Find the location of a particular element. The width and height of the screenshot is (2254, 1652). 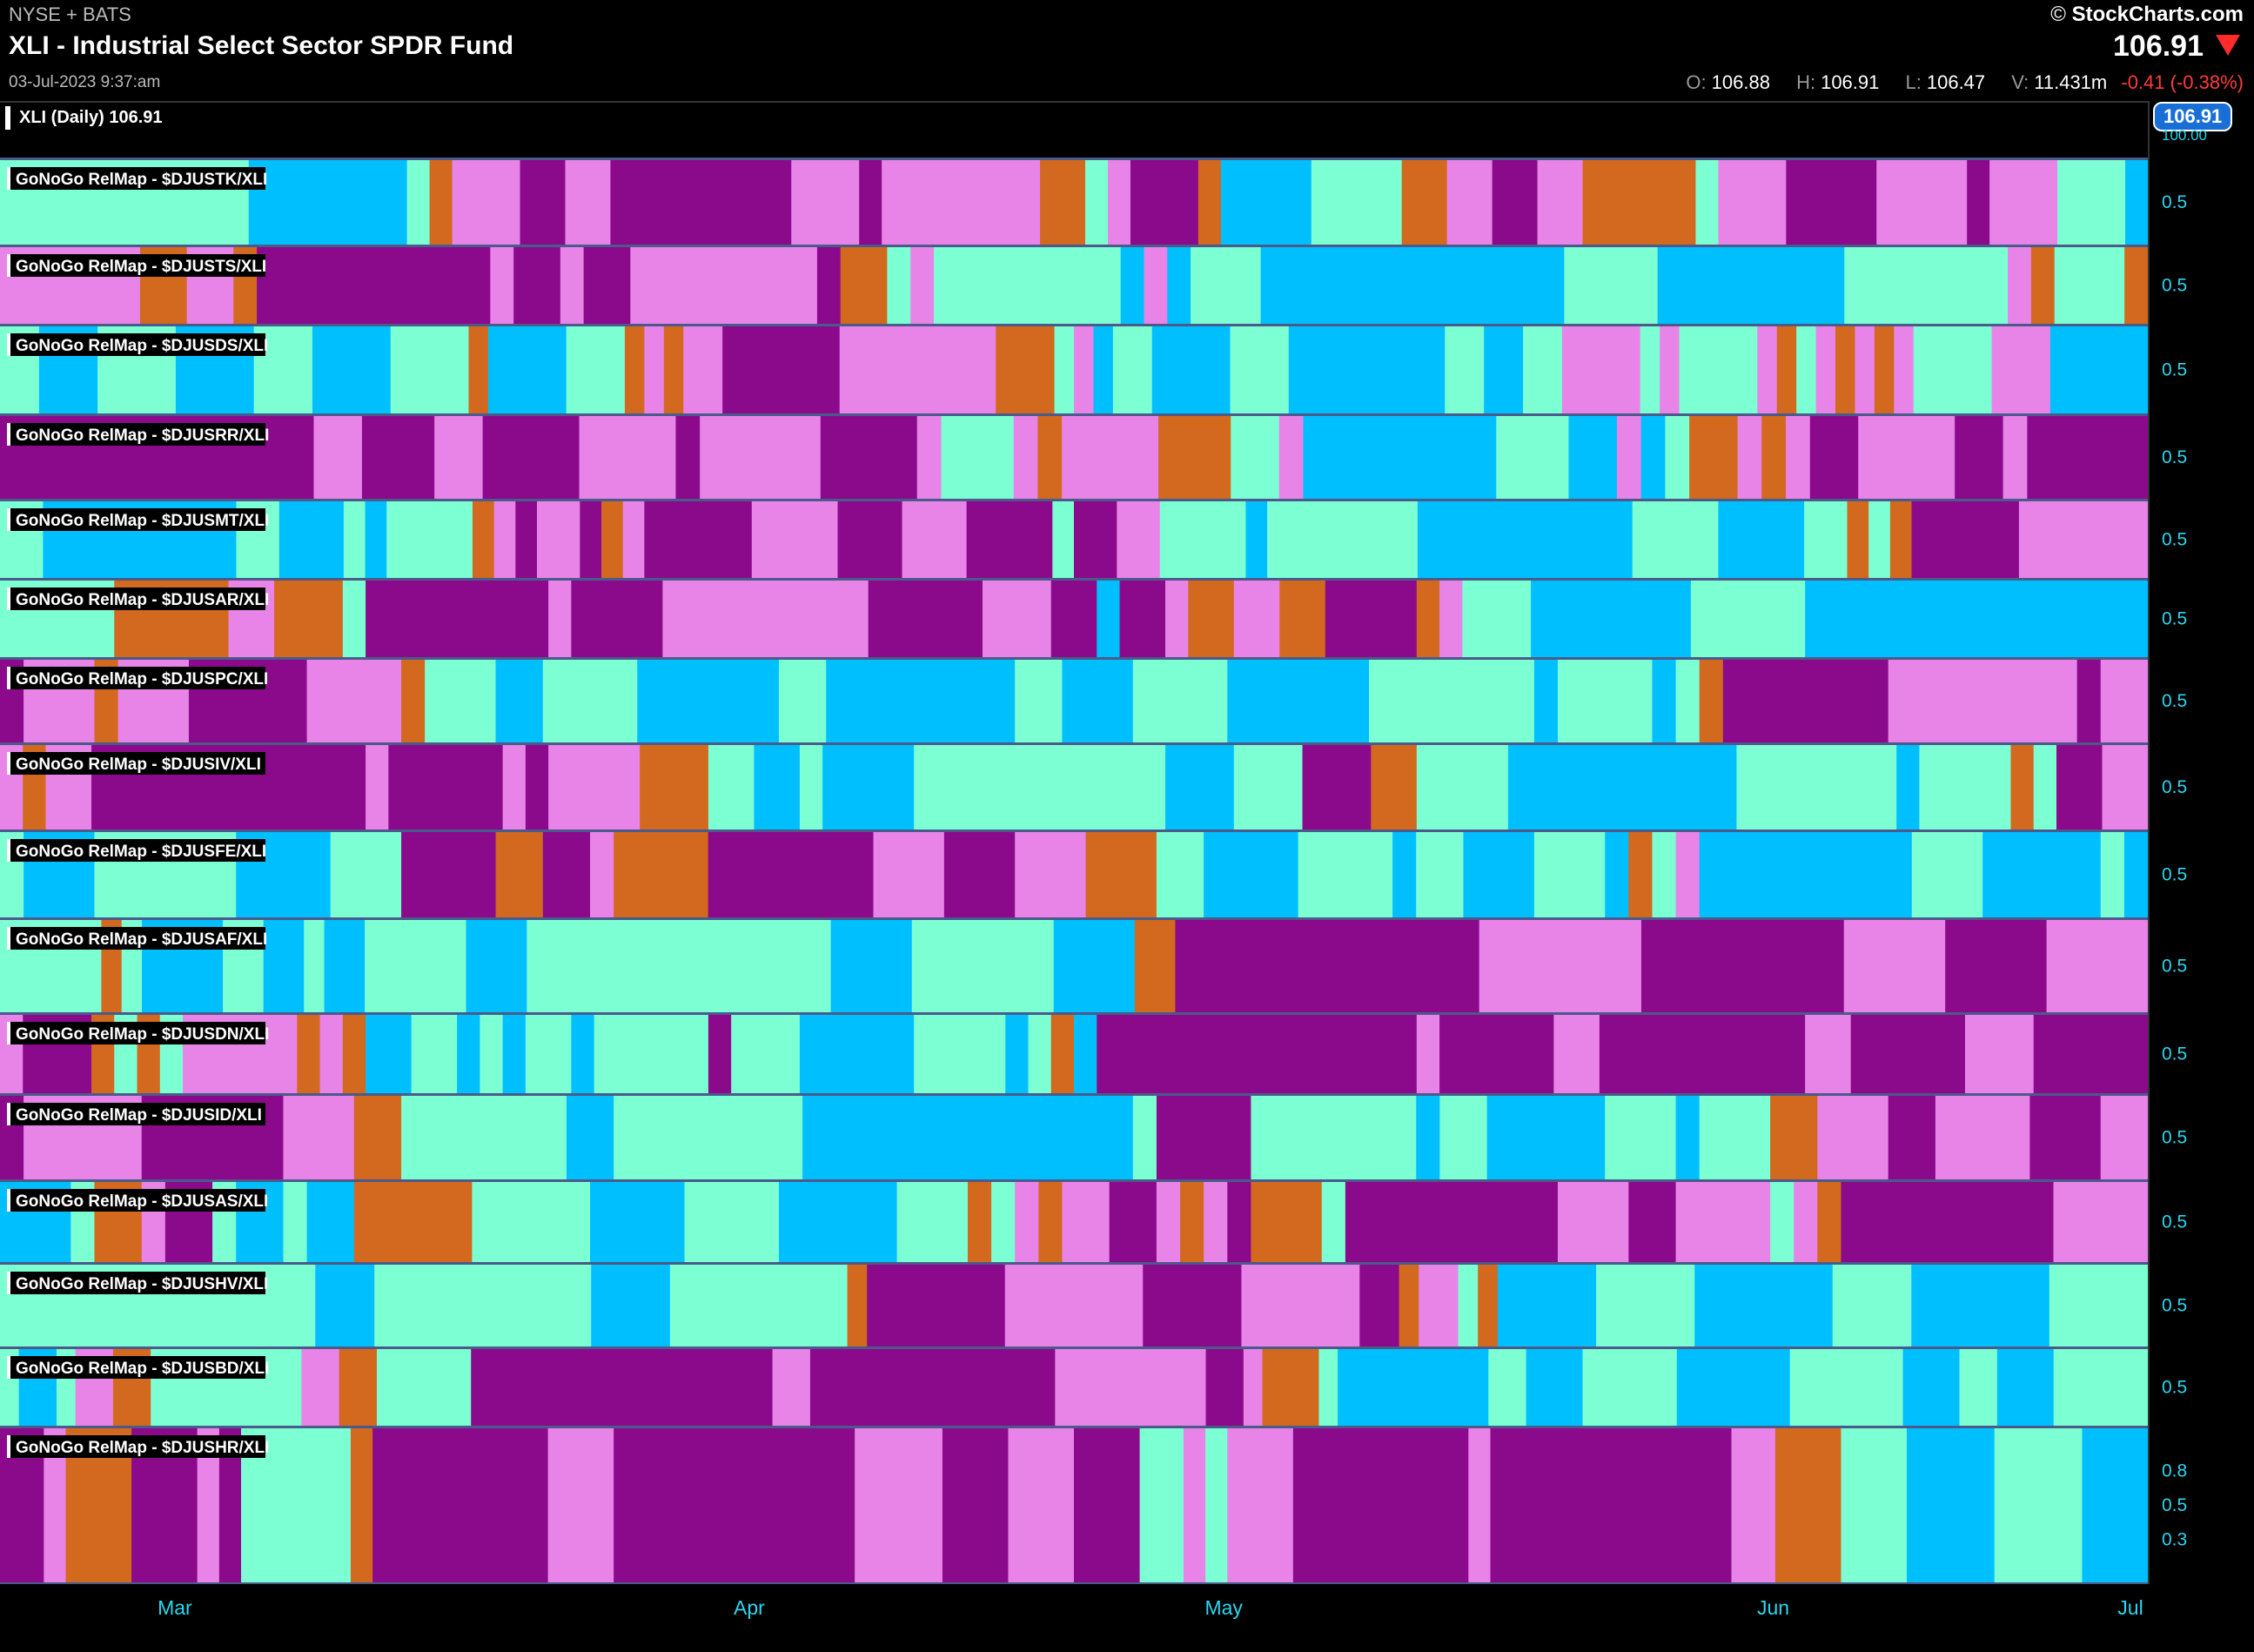

price-axis-tick: 100.00 is located at coordinates (2184, 136).